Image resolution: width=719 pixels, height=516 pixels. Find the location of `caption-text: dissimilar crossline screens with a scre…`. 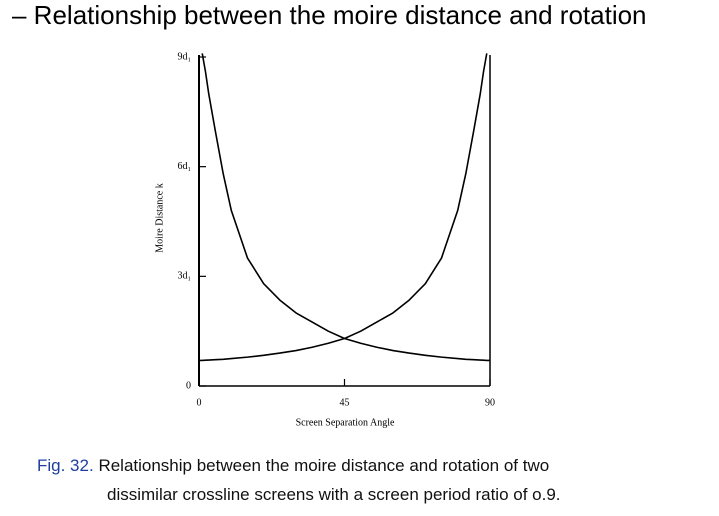

caption-text: dissimilar crossline screens with a scre… is located at coordinates (334, 494).